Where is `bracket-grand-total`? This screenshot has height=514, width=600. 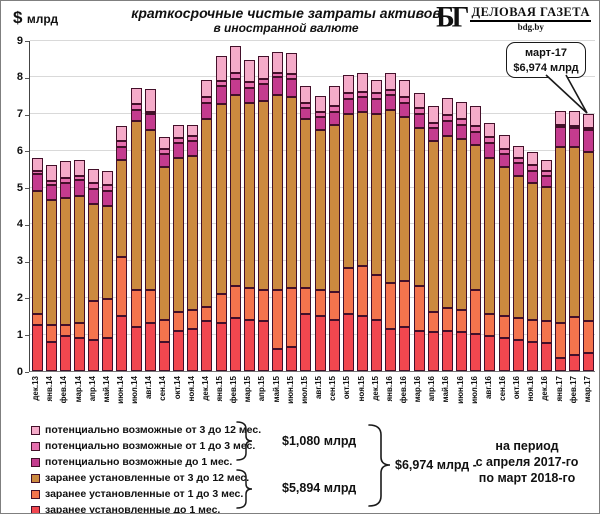
bracket-grand-total is located at coordinates (379, 465).